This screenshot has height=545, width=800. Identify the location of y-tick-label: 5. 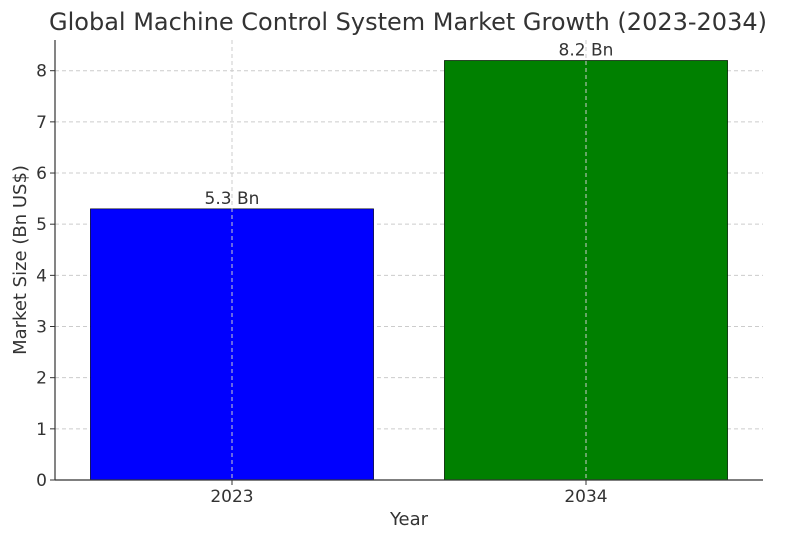
(41, 225).